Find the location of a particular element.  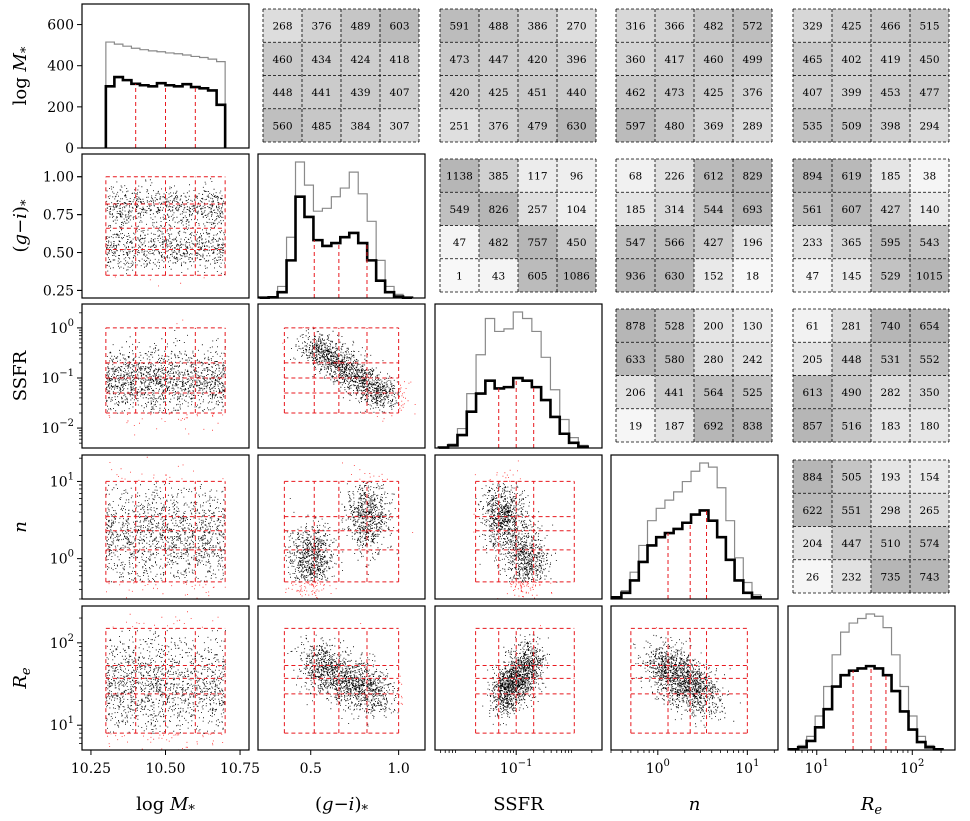

x-axis-label: Re is located at coordinates (871, 806).